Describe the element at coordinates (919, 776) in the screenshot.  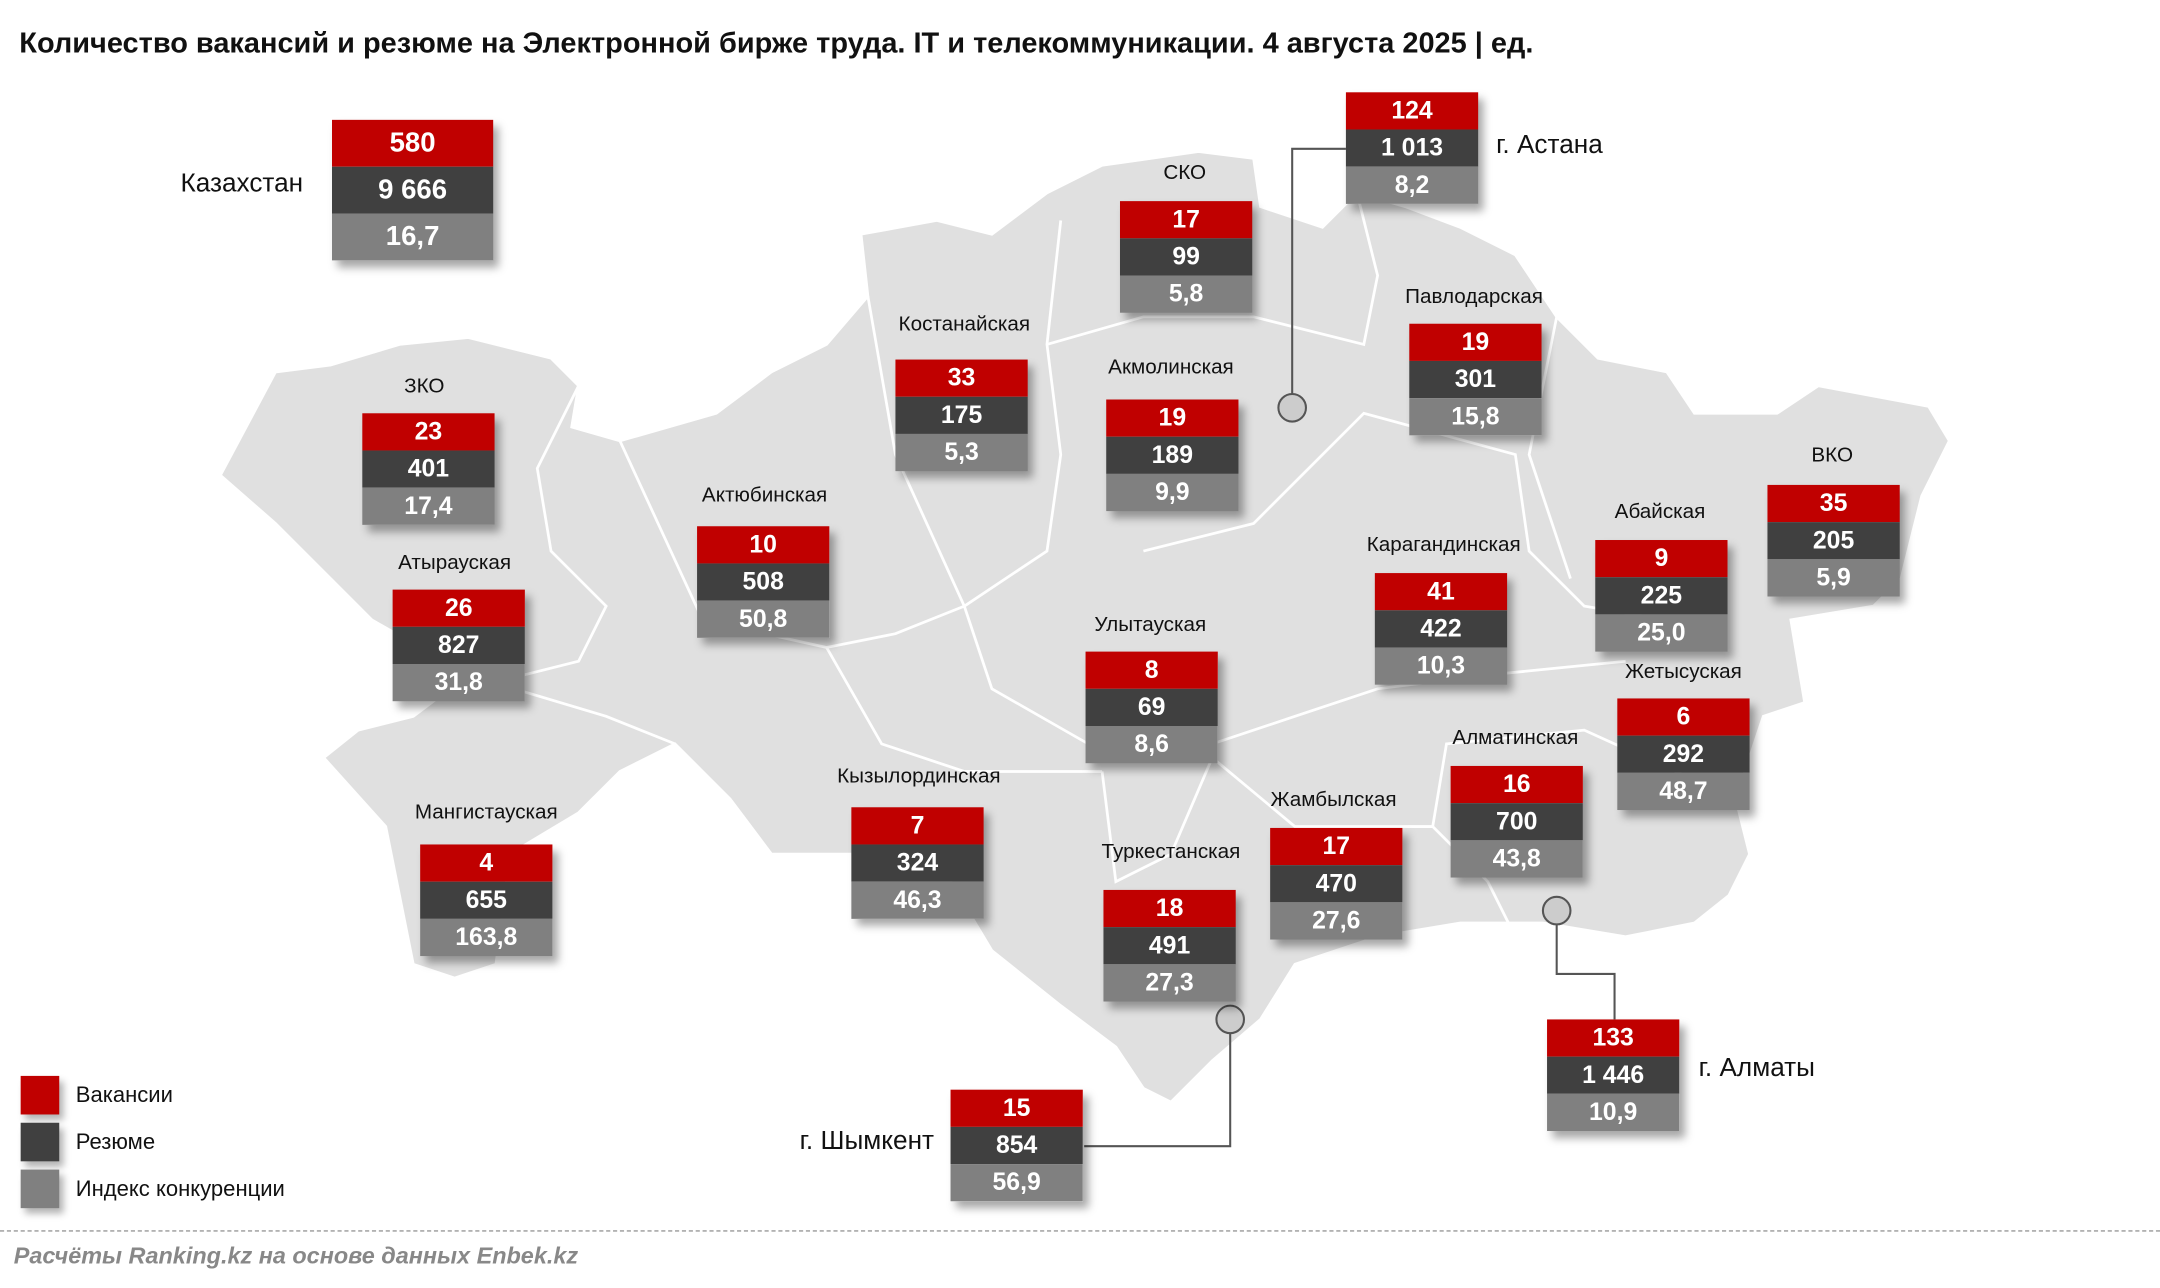
I see `region-label: Кызылординская` at that location.